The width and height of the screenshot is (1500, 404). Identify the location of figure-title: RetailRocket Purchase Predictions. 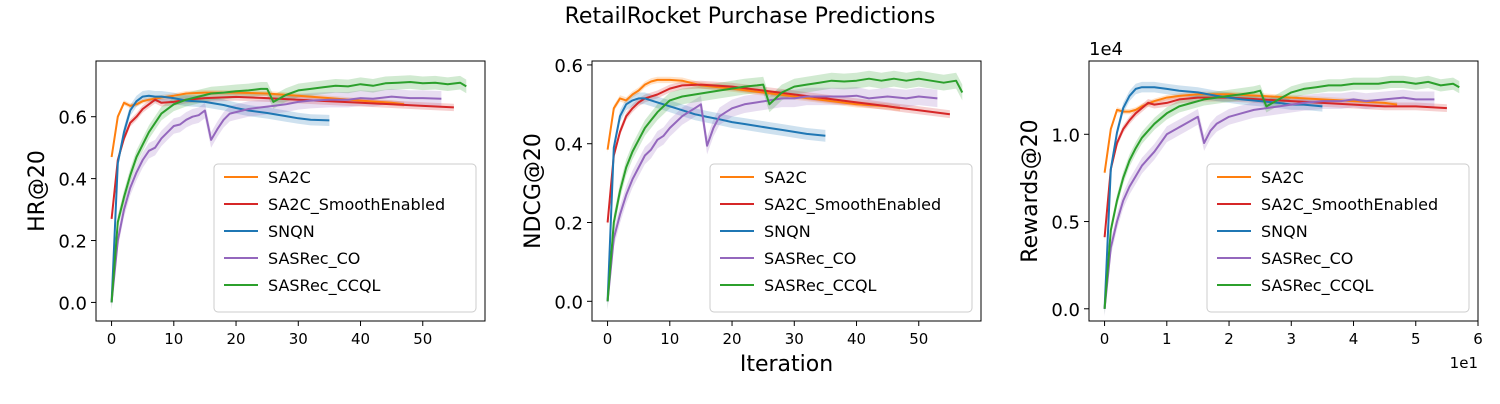
(750, 16).